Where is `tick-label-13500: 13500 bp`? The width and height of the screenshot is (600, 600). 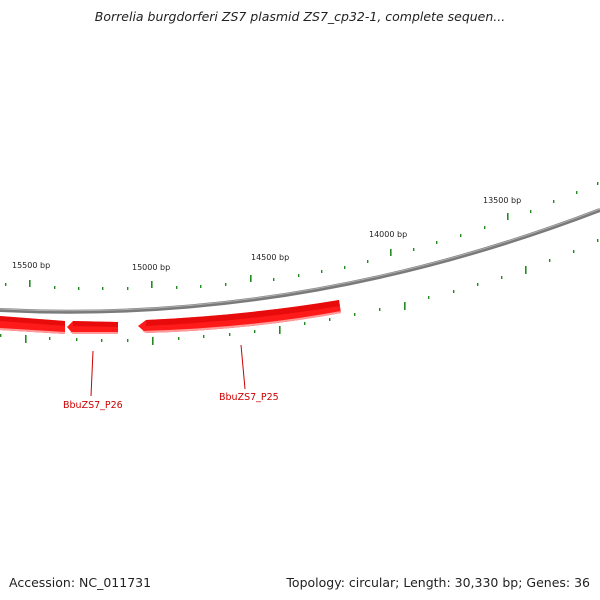 tick-label-13500: 13500 bp is located at coordinates (502, 200).